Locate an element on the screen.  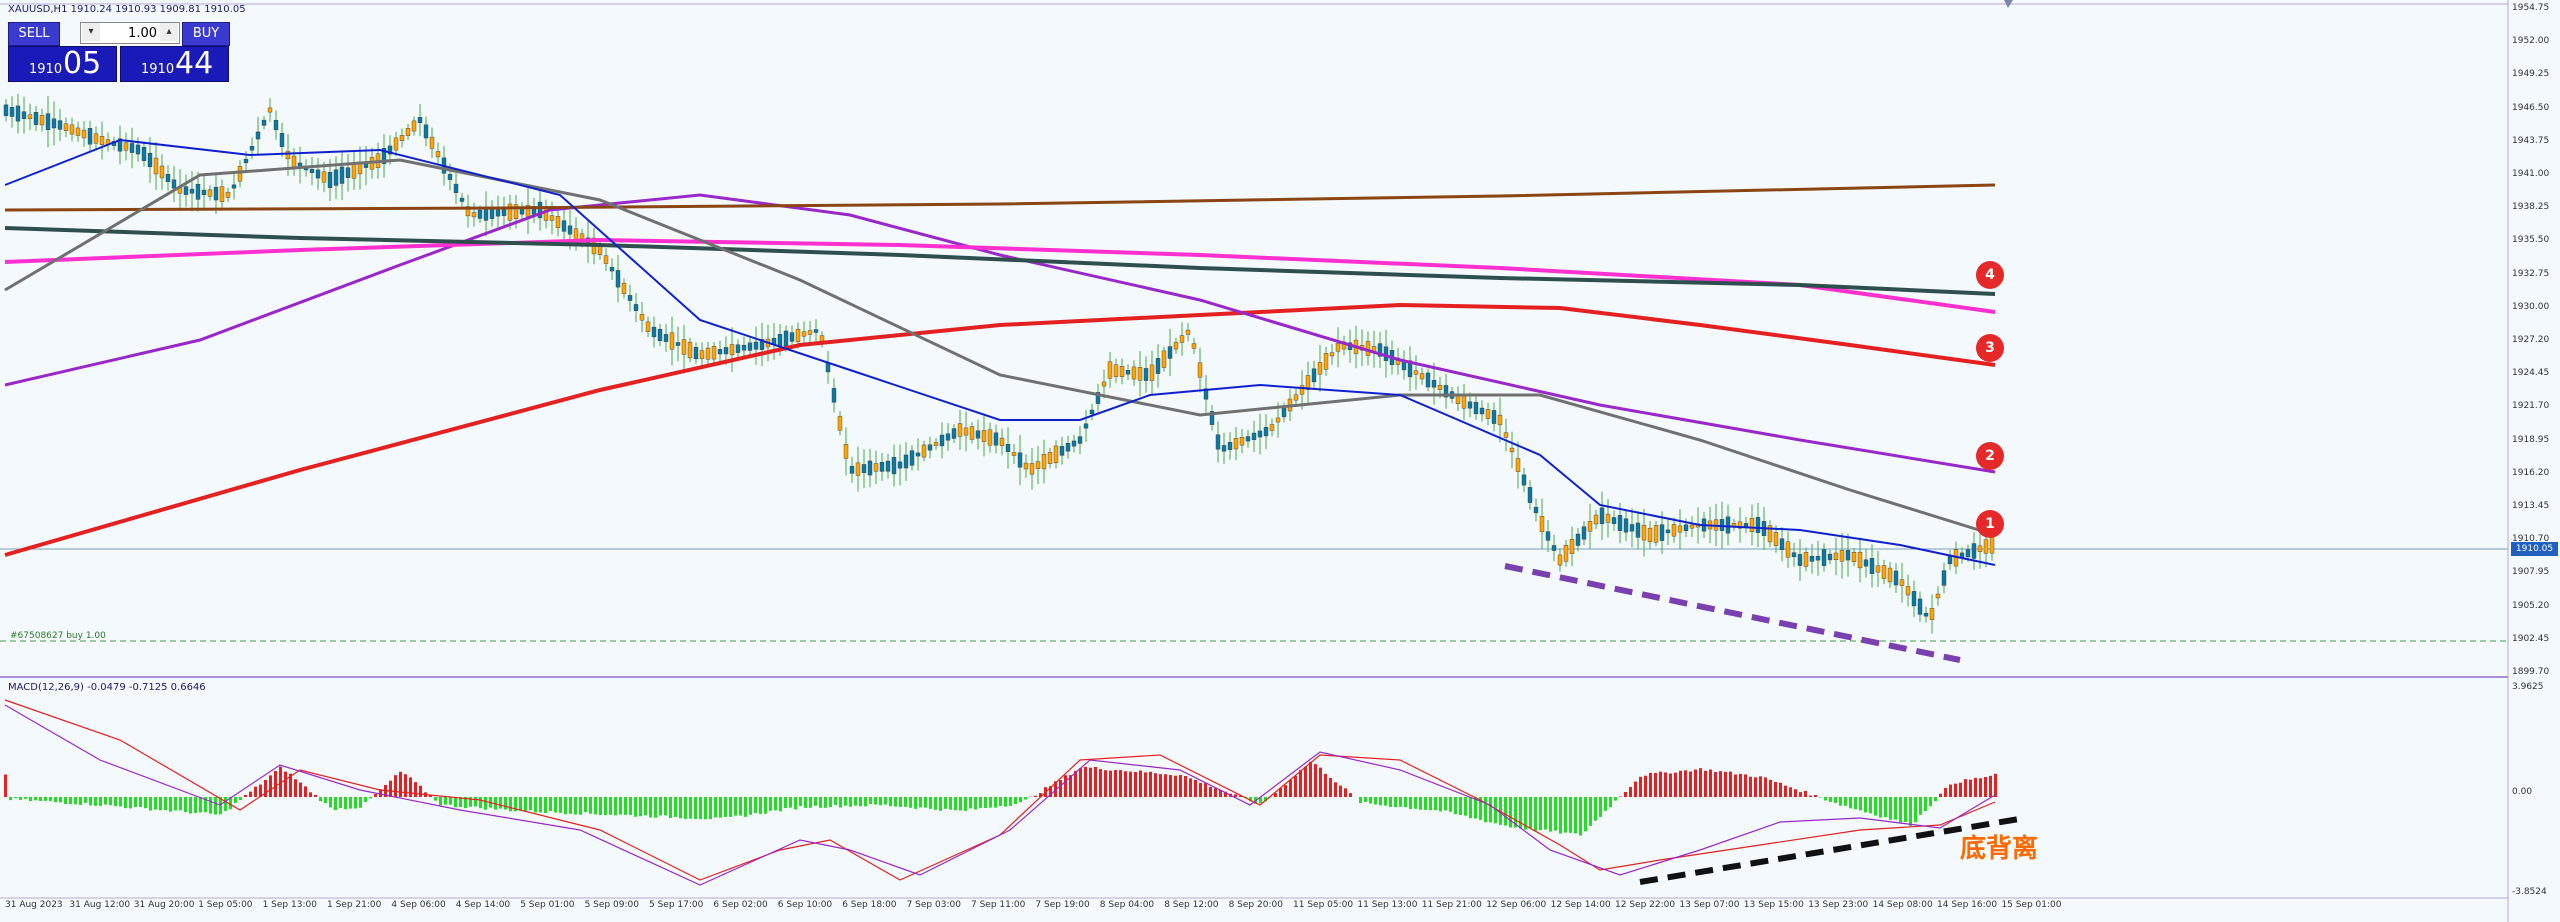
time-axis-label: 14 Sep 08:00 is located at coordinates (1902, 905).